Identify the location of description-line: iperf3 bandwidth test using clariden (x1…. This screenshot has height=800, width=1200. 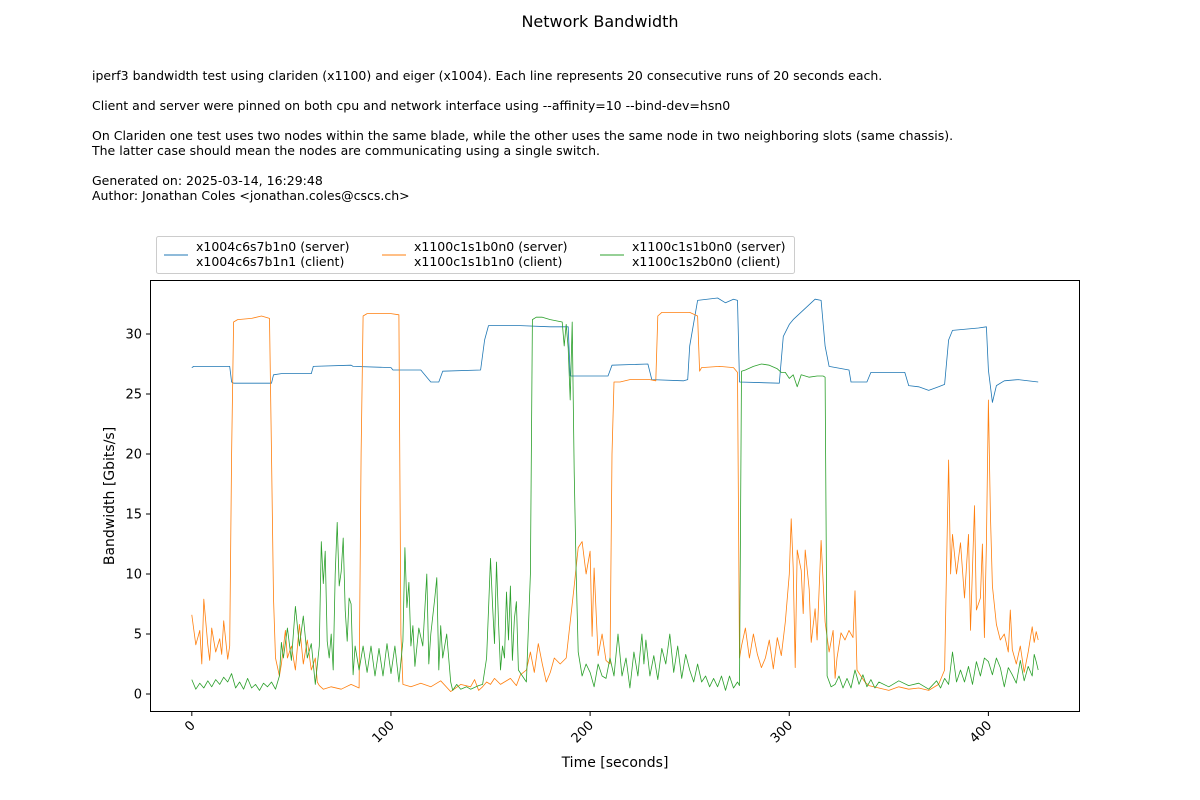
(487, 75).